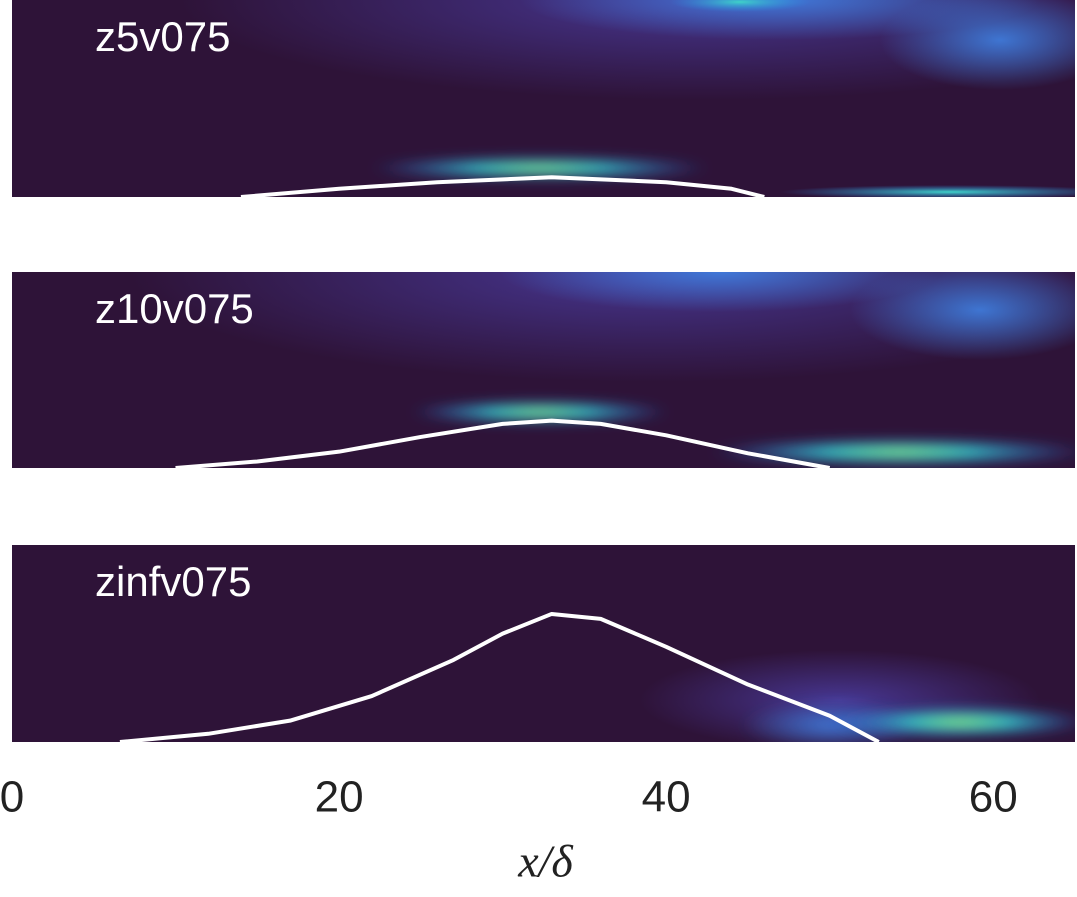 Image resolution: width=1077 pixels, height=897 pixels. I want to click on x-tick-label: 40, so click(666, 797).